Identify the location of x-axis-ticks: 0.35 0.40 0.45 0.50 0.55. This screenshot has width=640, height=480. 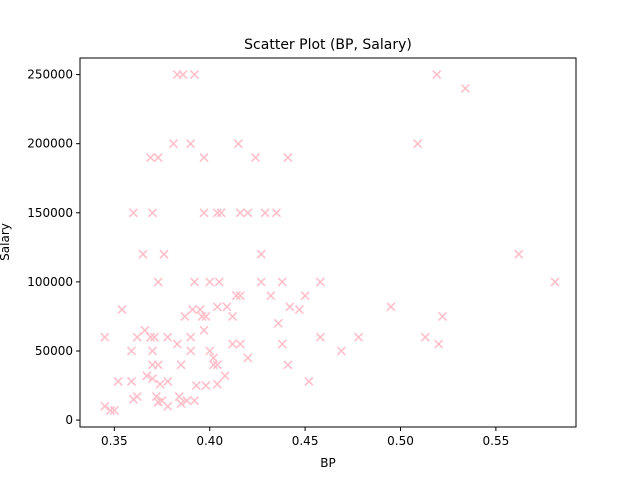
(305, 437).